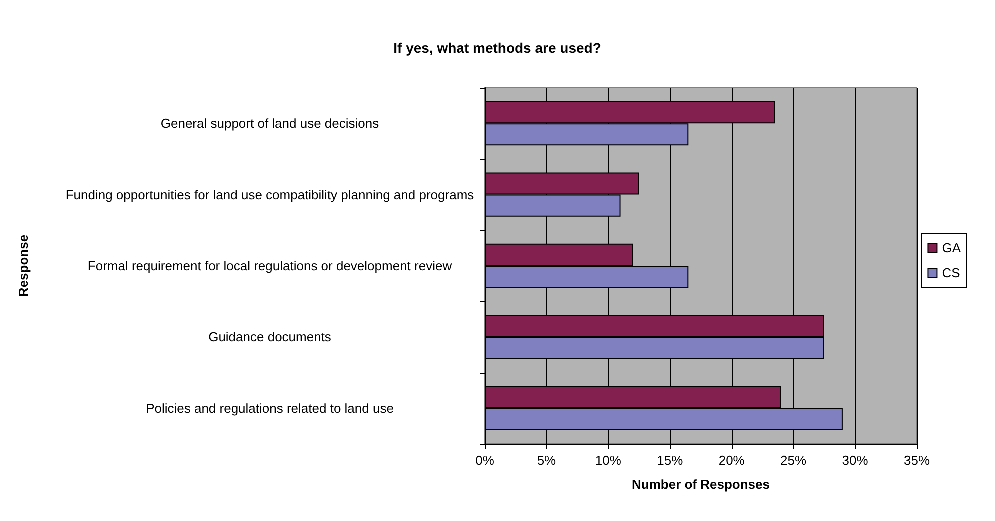 The height and width of the screenshot is (521, 995). I want to click on x-tick-label: 0%, so click(485, 460).